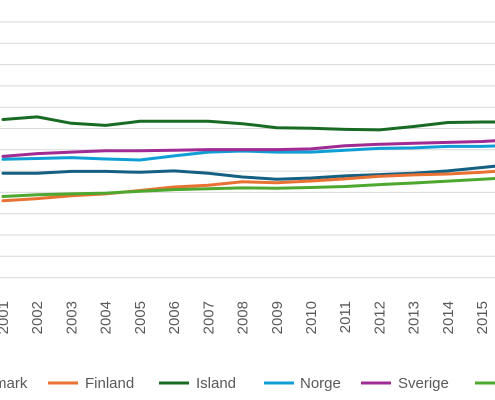  I want to click on x-tick-label: 2002, so click(37, 317).